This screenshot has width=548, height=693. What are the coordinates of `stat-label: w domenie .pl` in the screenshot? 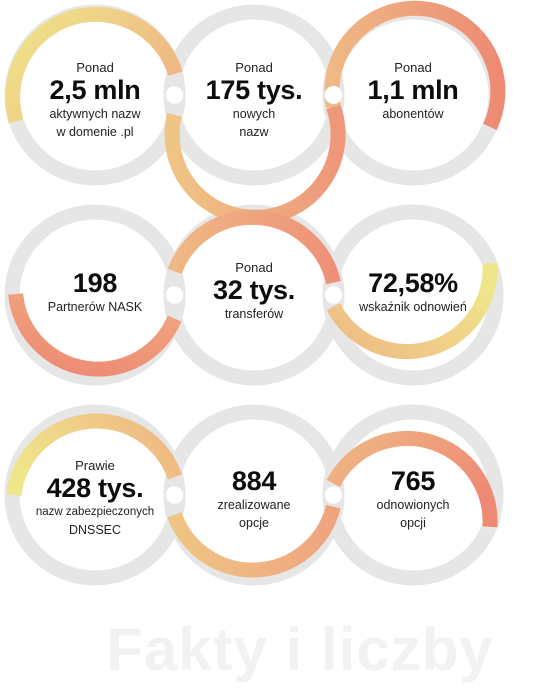 It's located at (95, 132).